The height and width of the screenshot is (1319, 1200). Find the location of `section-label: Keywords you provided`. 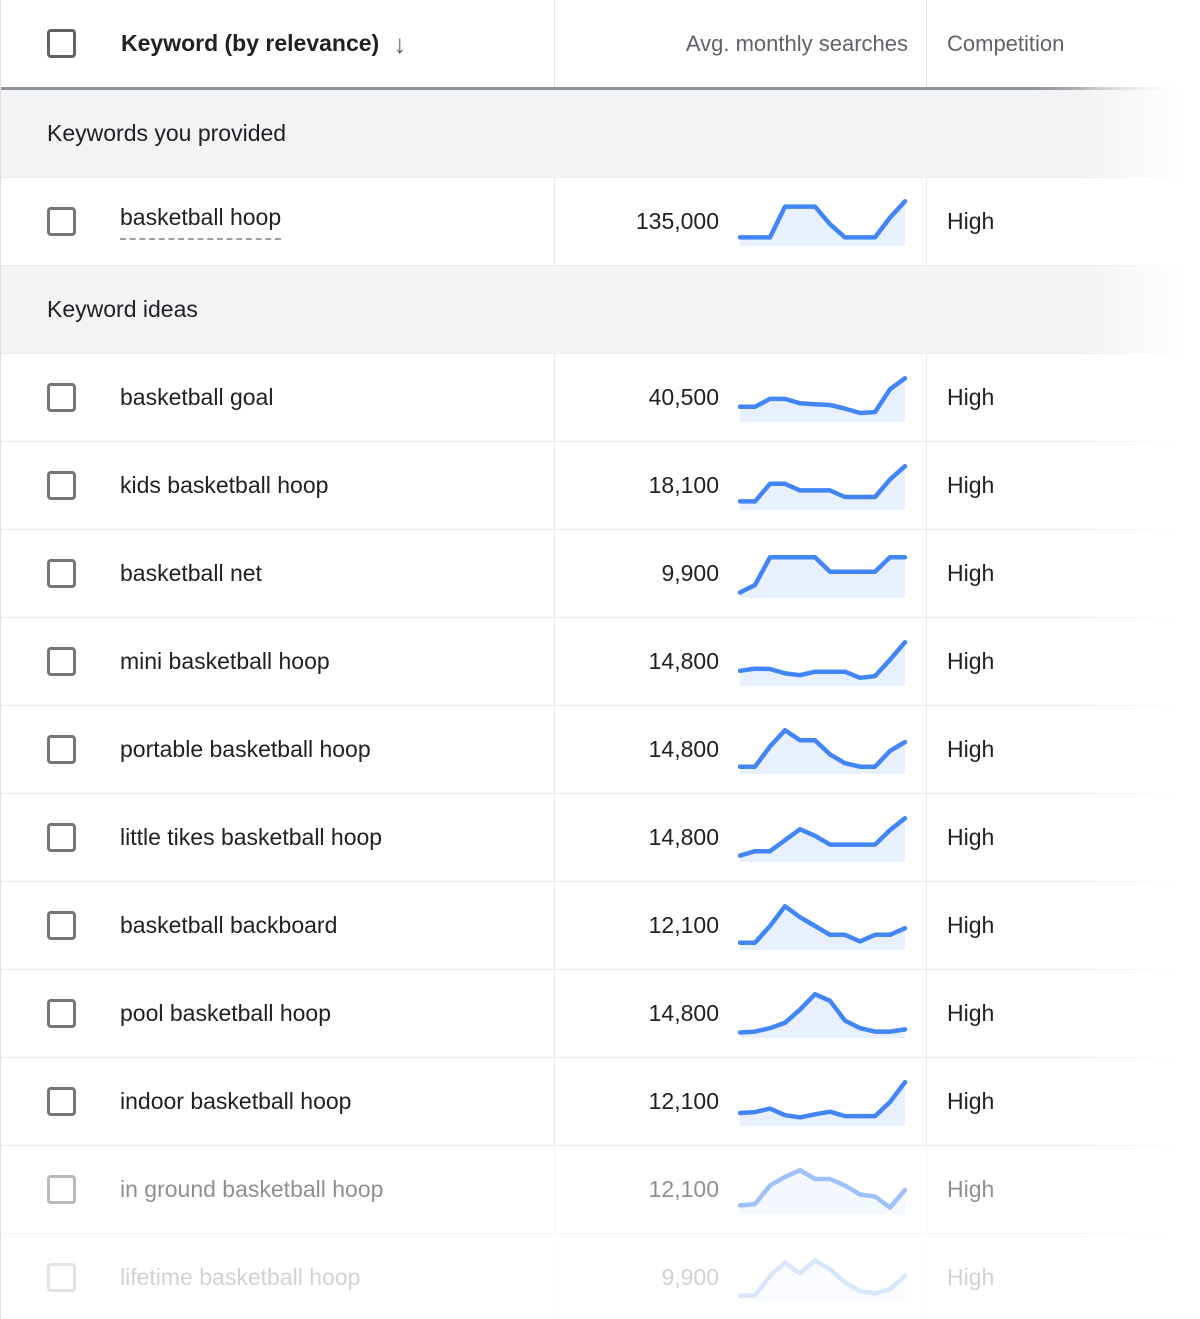

section-label: Keywords you provided is located at coordinates (167, 133).